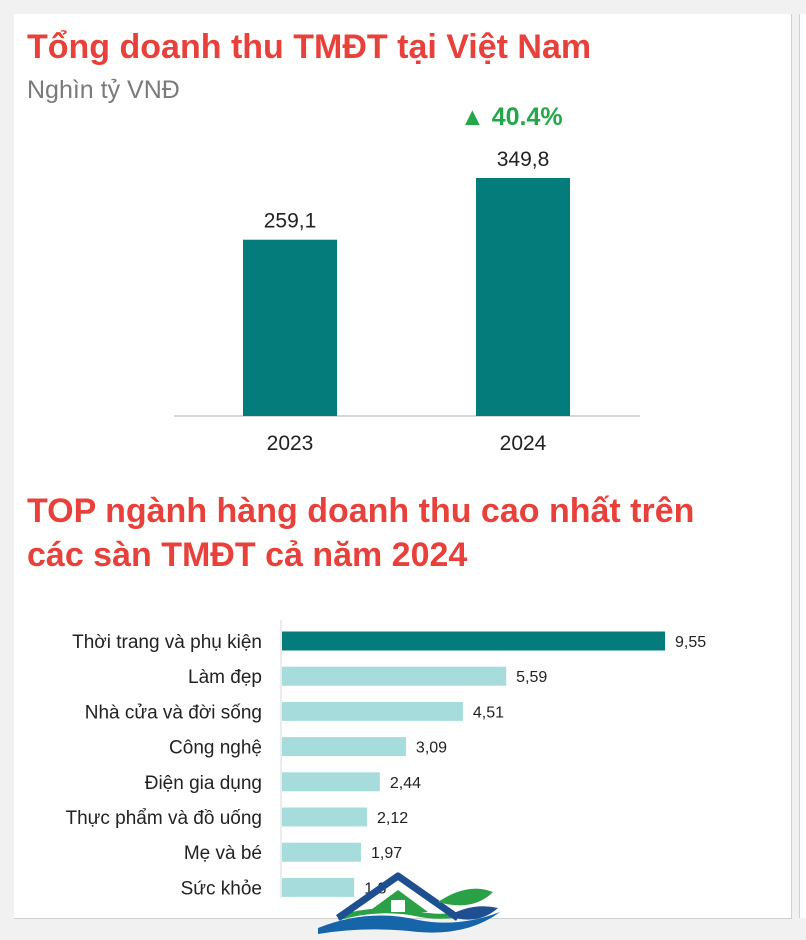 This screenshot has width=806, height=940. Describe the element at coordinates (173, 712) in the screenshot. I see `category-label: Nhà cửa và đời sống` at that location.